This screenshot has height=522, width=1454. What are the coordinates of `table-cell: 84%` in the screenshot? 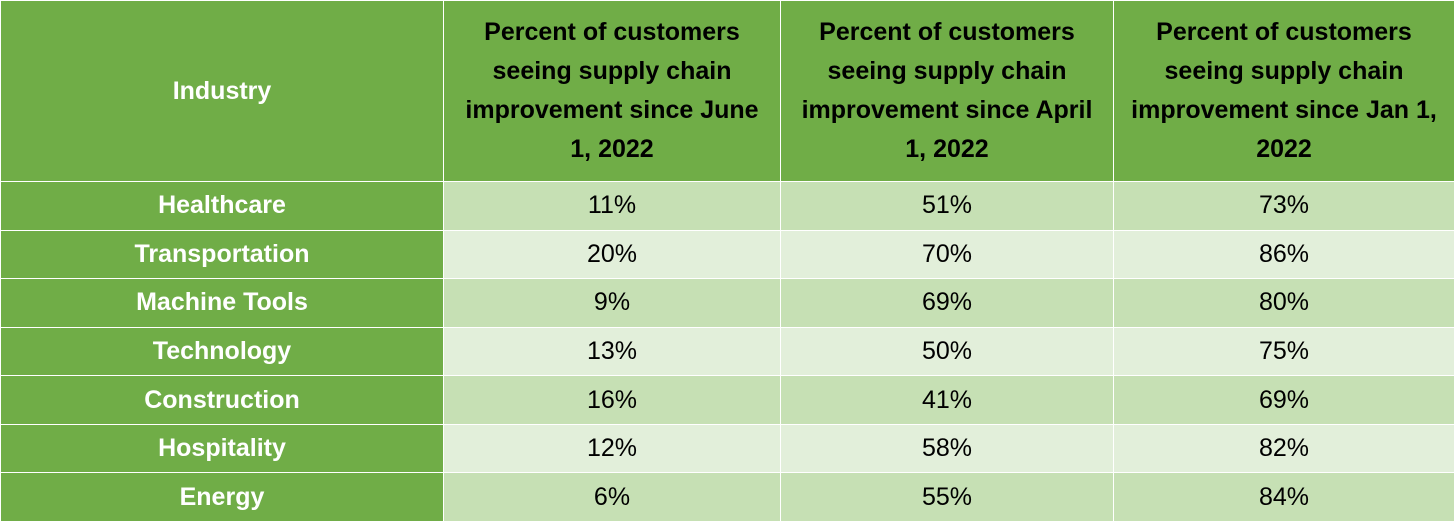 It's located at (1283, 497).